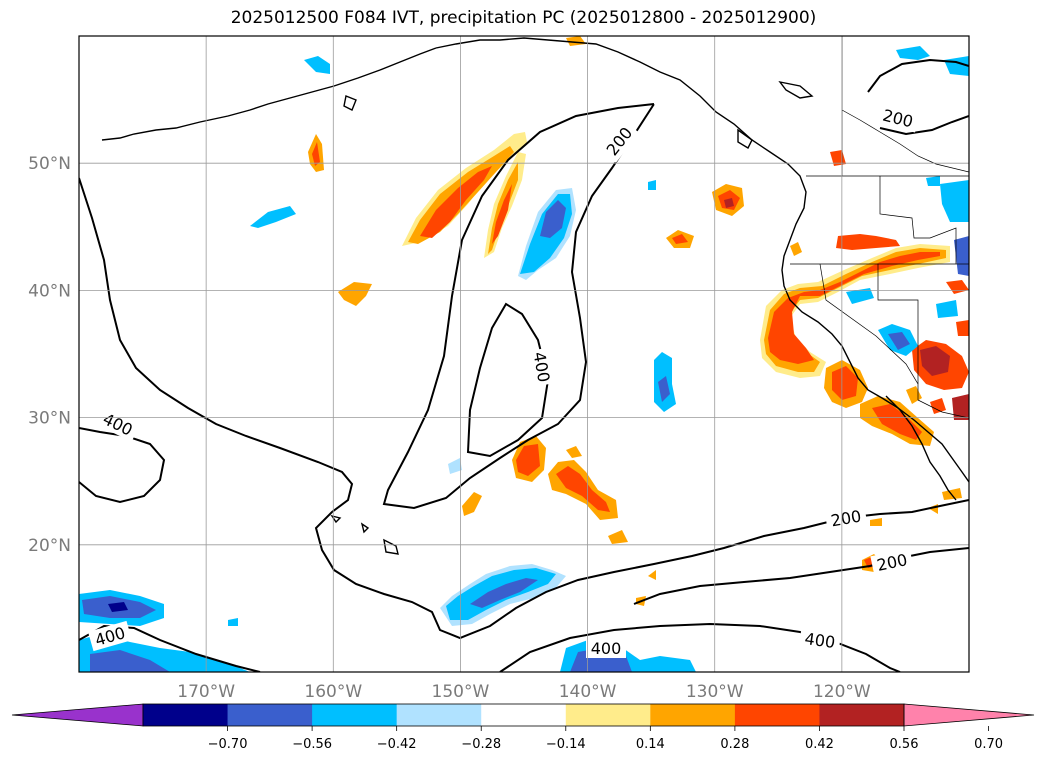 Image resolution: width=1047 pixels, height=765 pixels. What do you see at coordinates (819, 744) in the screenshot?
I see `colorbar-tick-label: 0.42` at bounding box center [819, 744].